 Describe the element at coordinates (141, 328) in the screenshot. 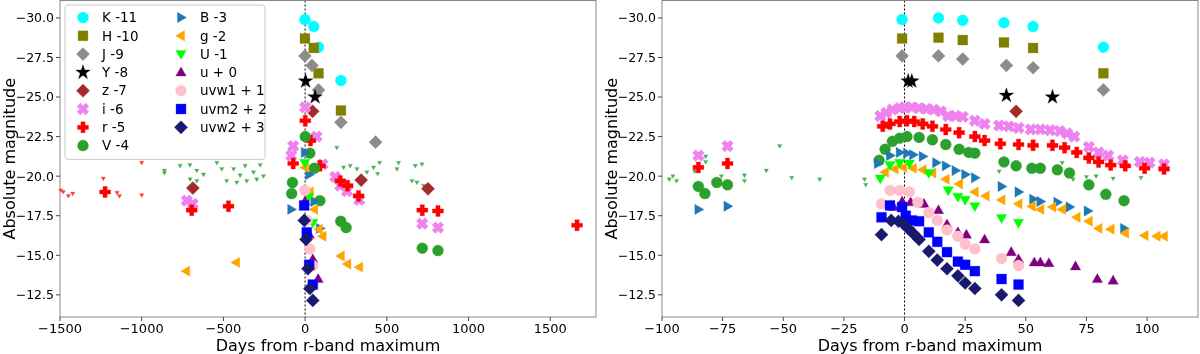

I see `x-tick-label: −1000` at that location.